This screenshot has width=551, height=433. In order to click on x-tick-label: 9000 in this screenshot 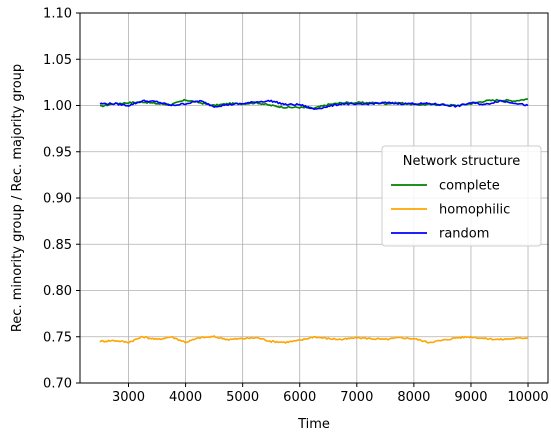, I will do `click(470, 397)`.